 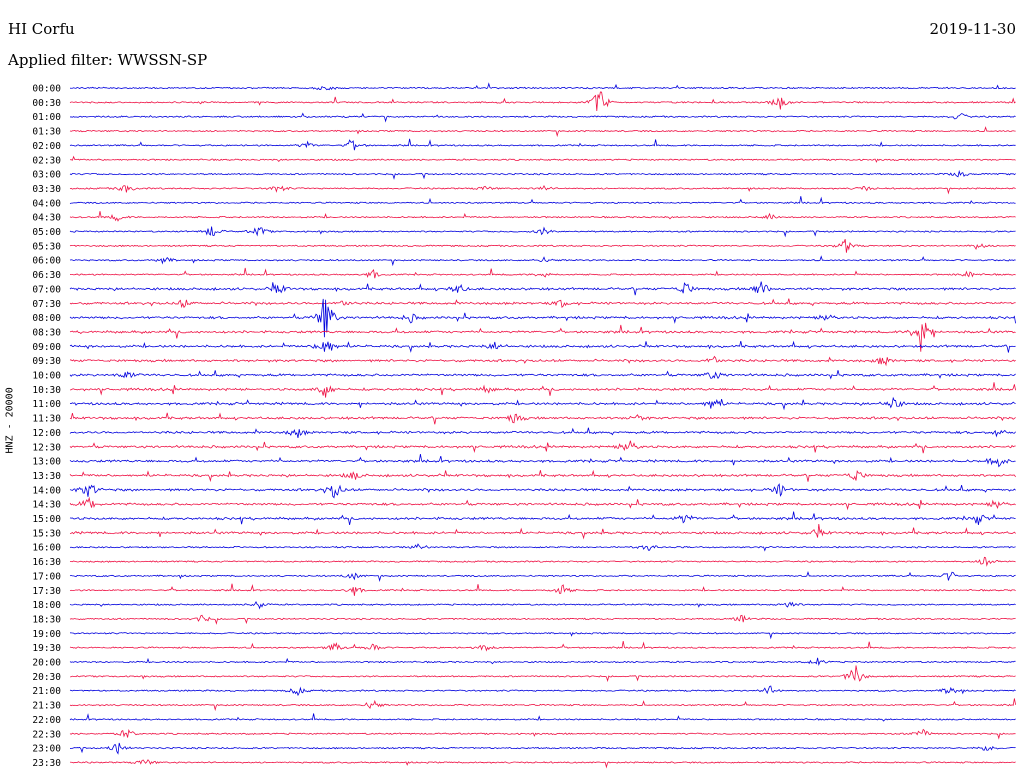 What do you see at coordinates (46, 706) in the screenshot?
I see `row-time-label: 21:30` at bounding box center [46, 706].